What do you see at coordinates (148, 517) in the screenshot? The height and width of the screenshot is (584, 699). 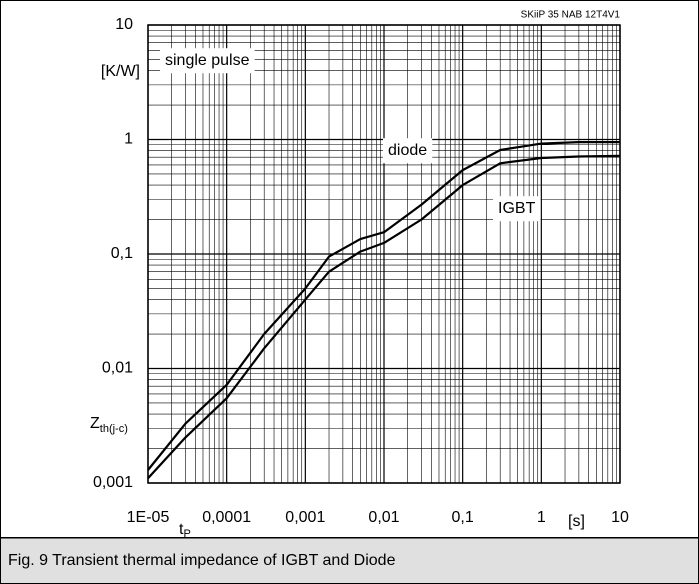 I see `x-tick-label: 1E-05` at bounding box center [148, 517].